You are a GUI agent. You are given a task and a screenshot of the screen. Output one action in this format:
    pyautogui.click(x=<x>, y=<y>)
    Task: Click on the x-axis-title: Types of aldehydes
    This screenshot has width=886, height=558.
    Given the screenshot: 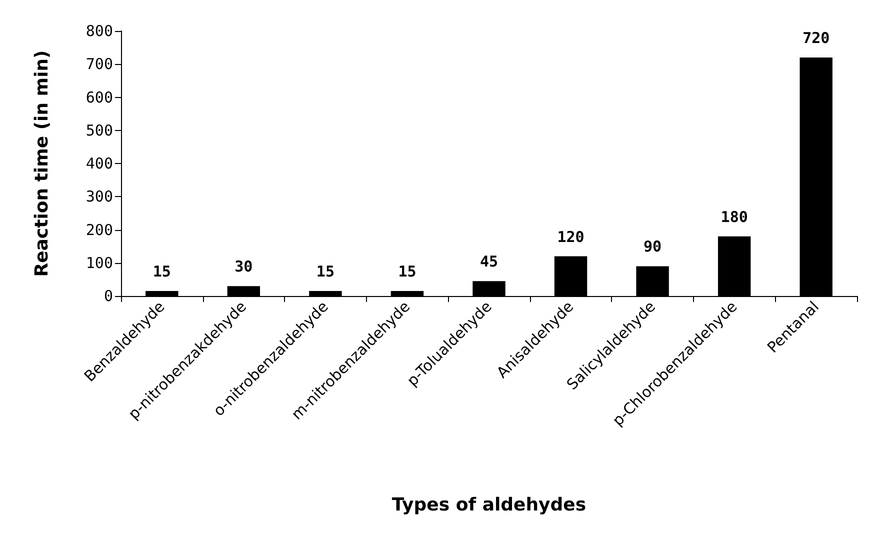 What is the action you would take?
    pyautogui.click(x=489, y=505)
    